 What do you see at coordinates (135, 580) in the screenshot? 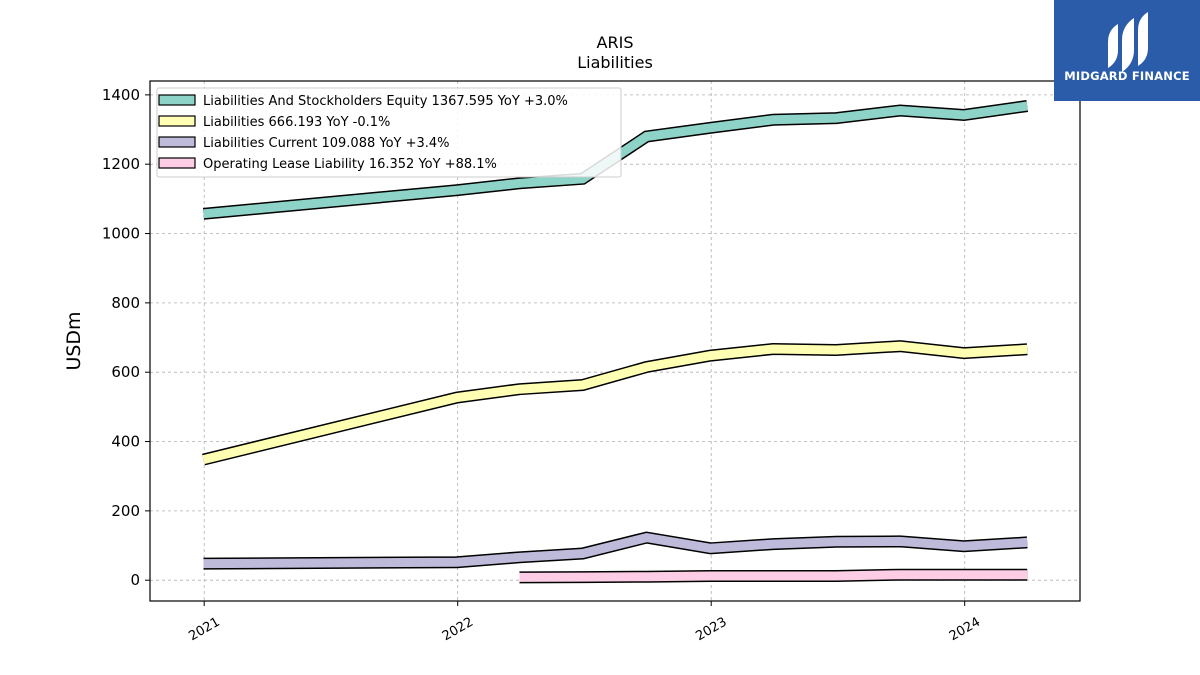
I see `y-tick-label: 0` at bounding box center [135, 580].